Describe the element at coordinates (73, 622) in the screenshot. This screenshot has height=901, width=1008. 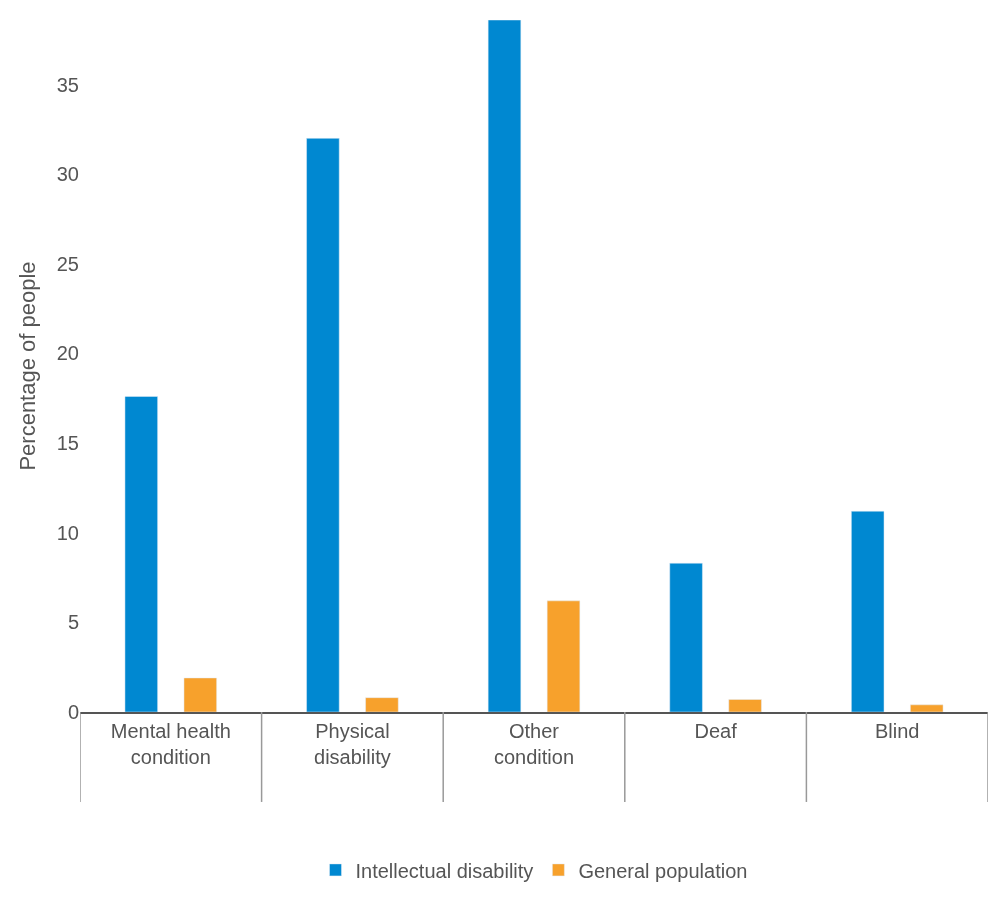
I see `y-tick-label: 5` at that location.